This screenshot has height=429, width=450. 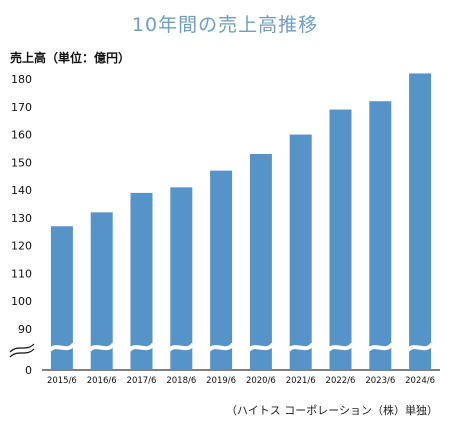 What do you see at coordinates (301, 381) in the screenshot?
I see `x-tick-label: 2021/6` at bounding box center [301, 381].